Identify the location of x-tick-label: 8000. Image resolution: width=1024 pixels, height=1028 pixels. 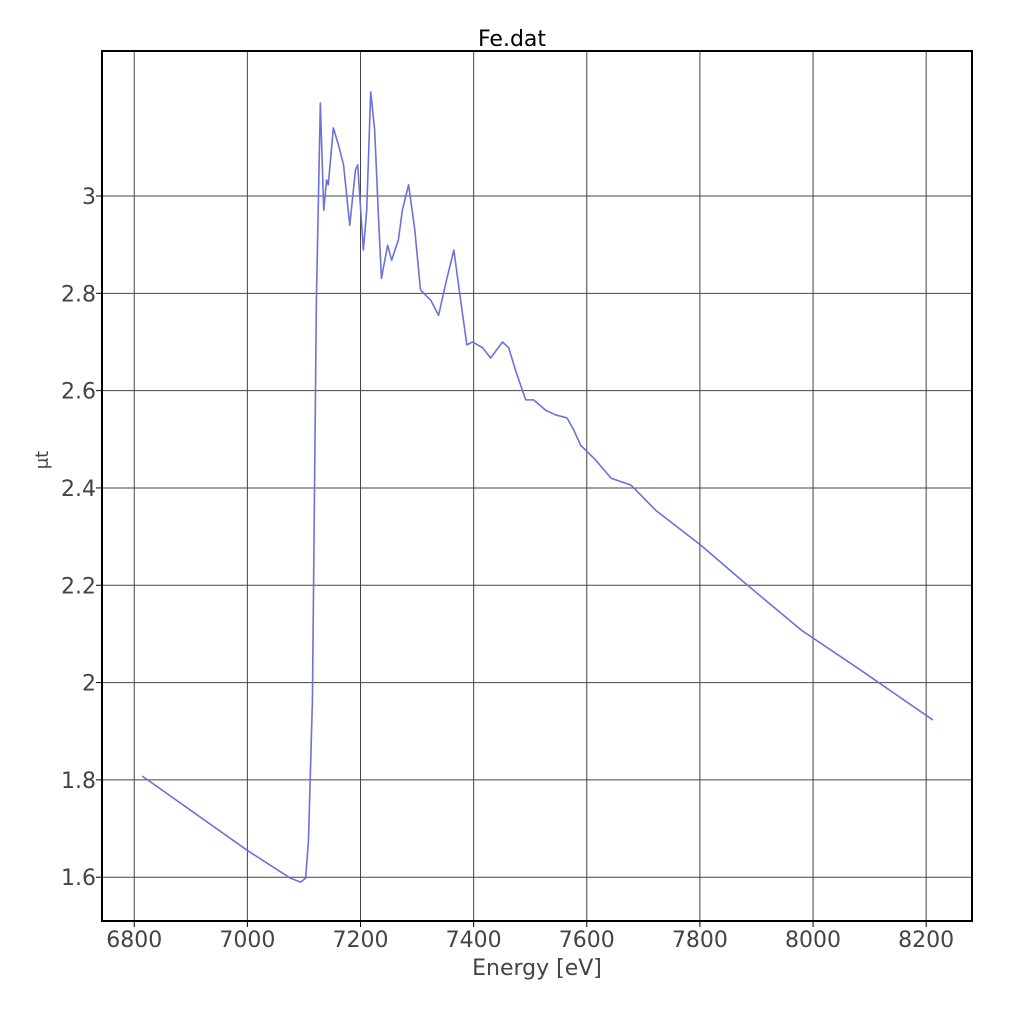
(813, 940).